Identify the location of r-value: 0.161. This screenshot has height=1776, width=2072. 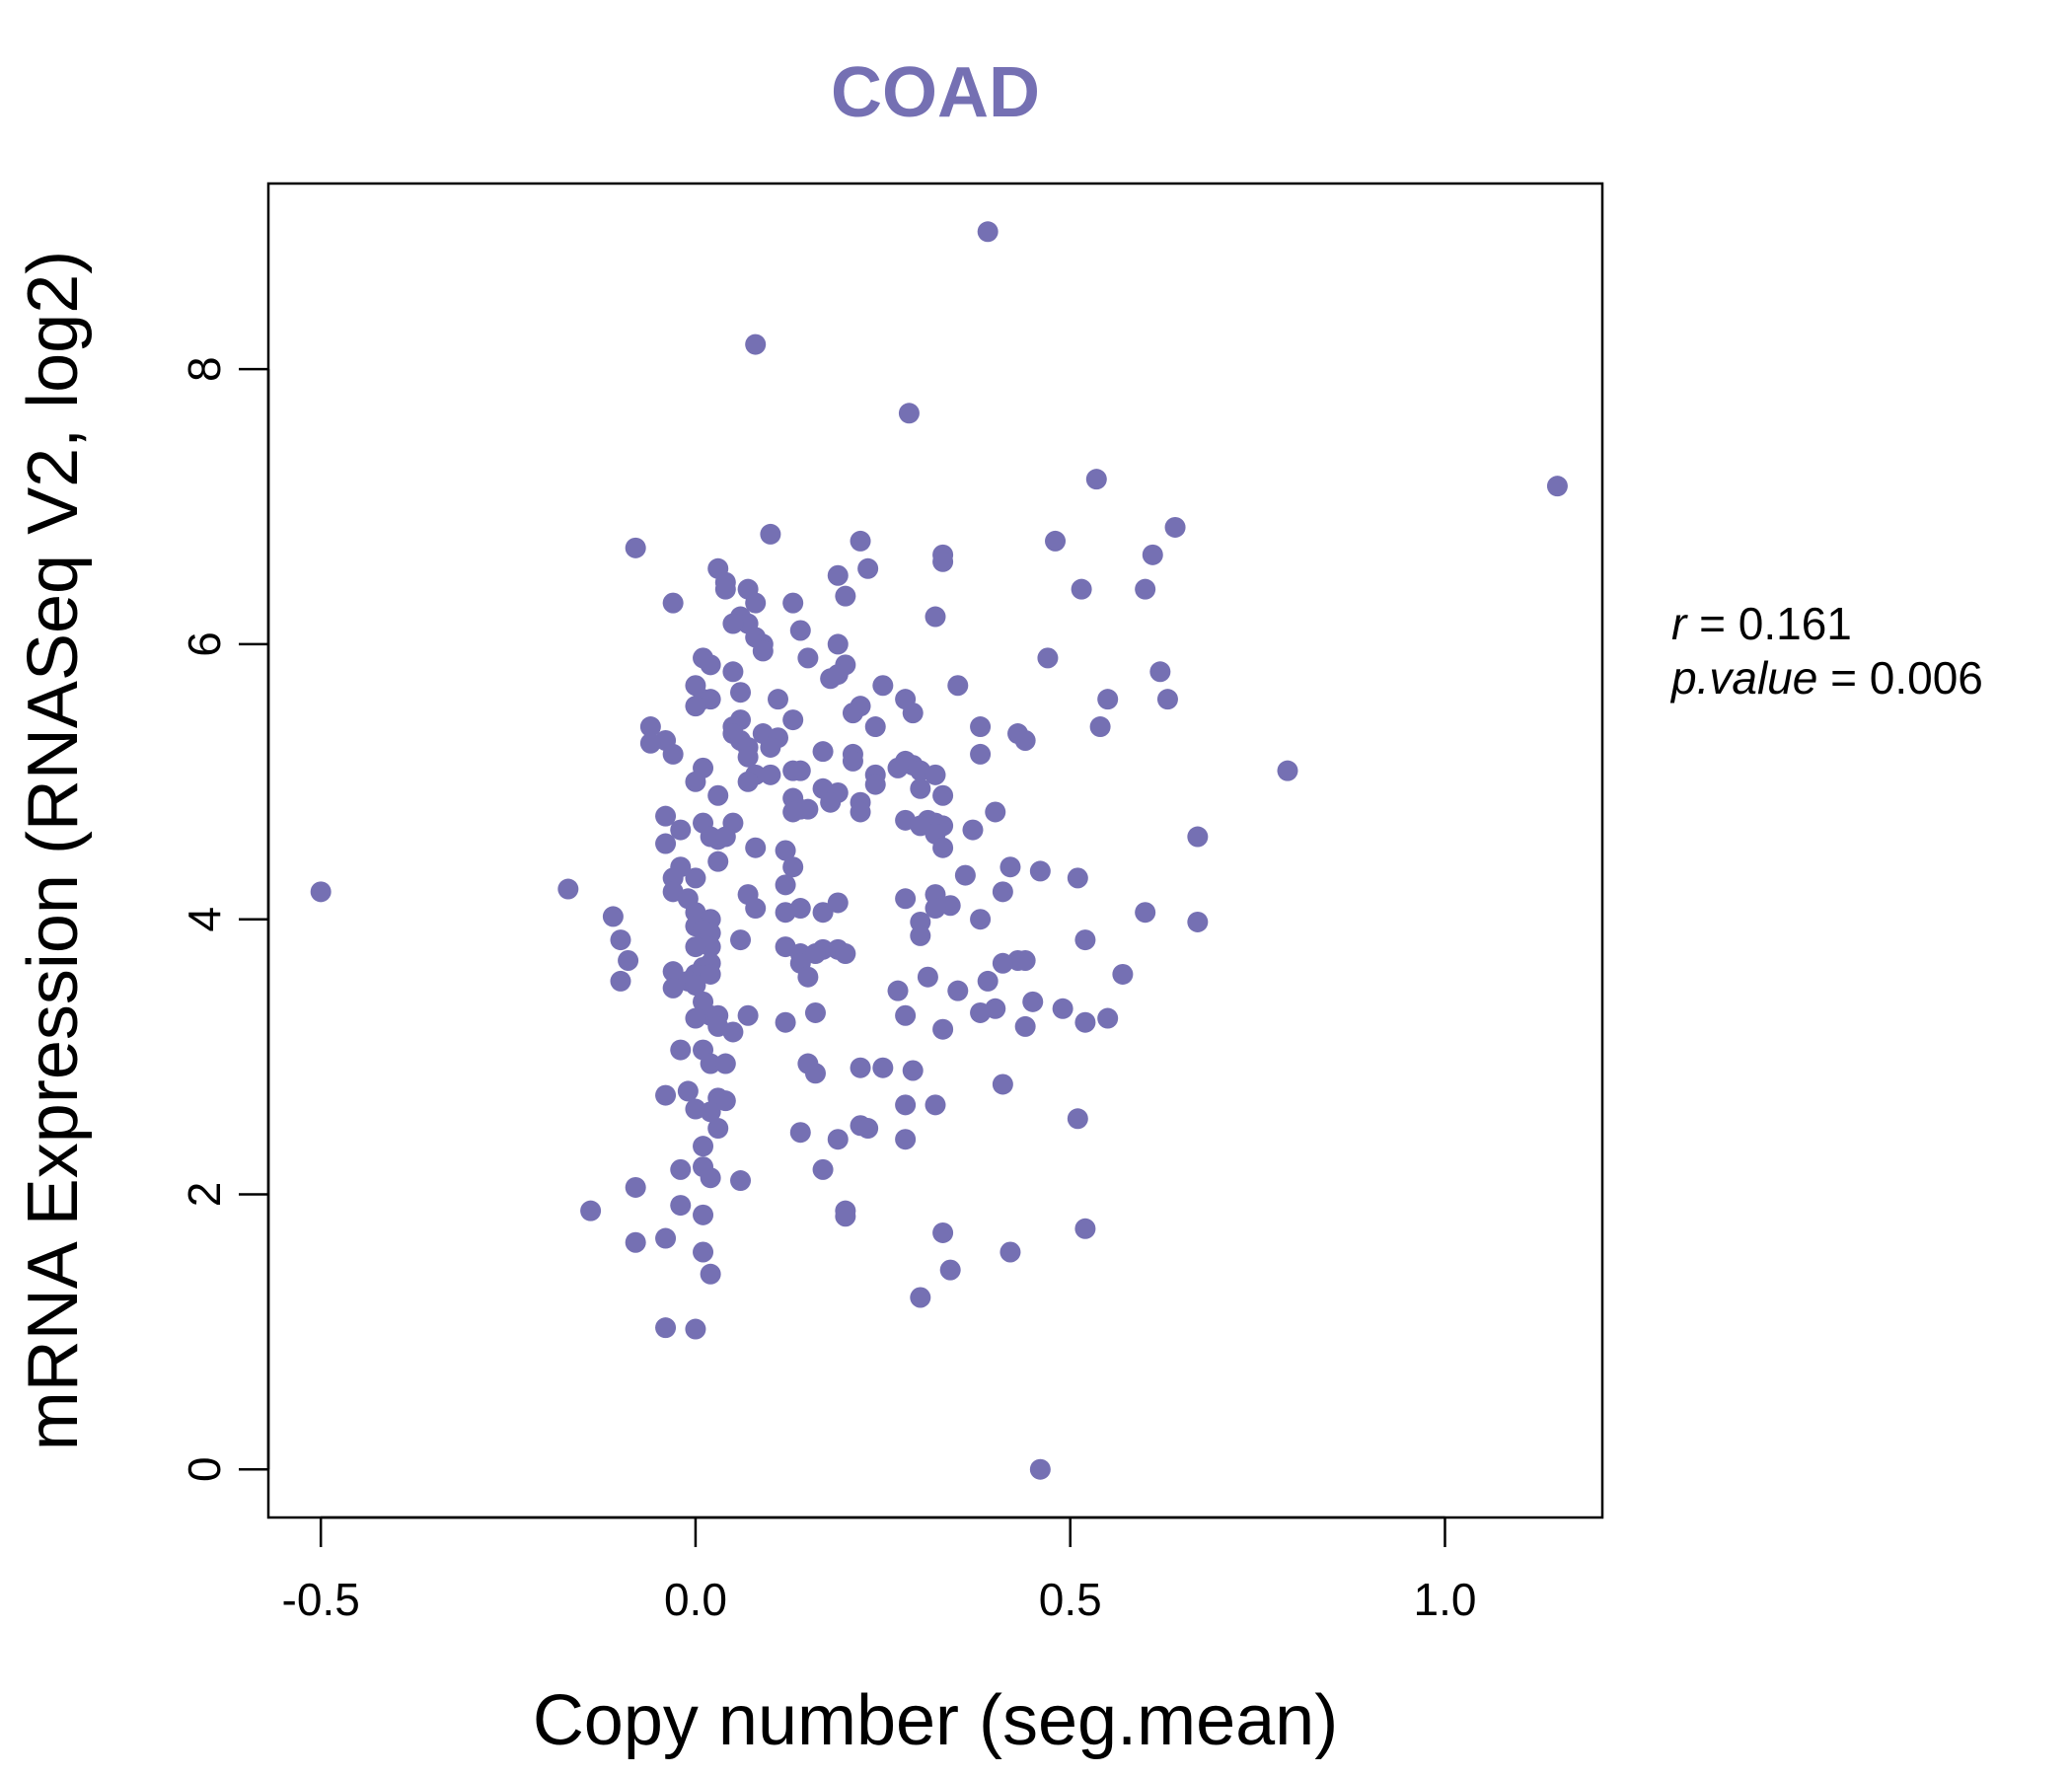
(1796, 624).